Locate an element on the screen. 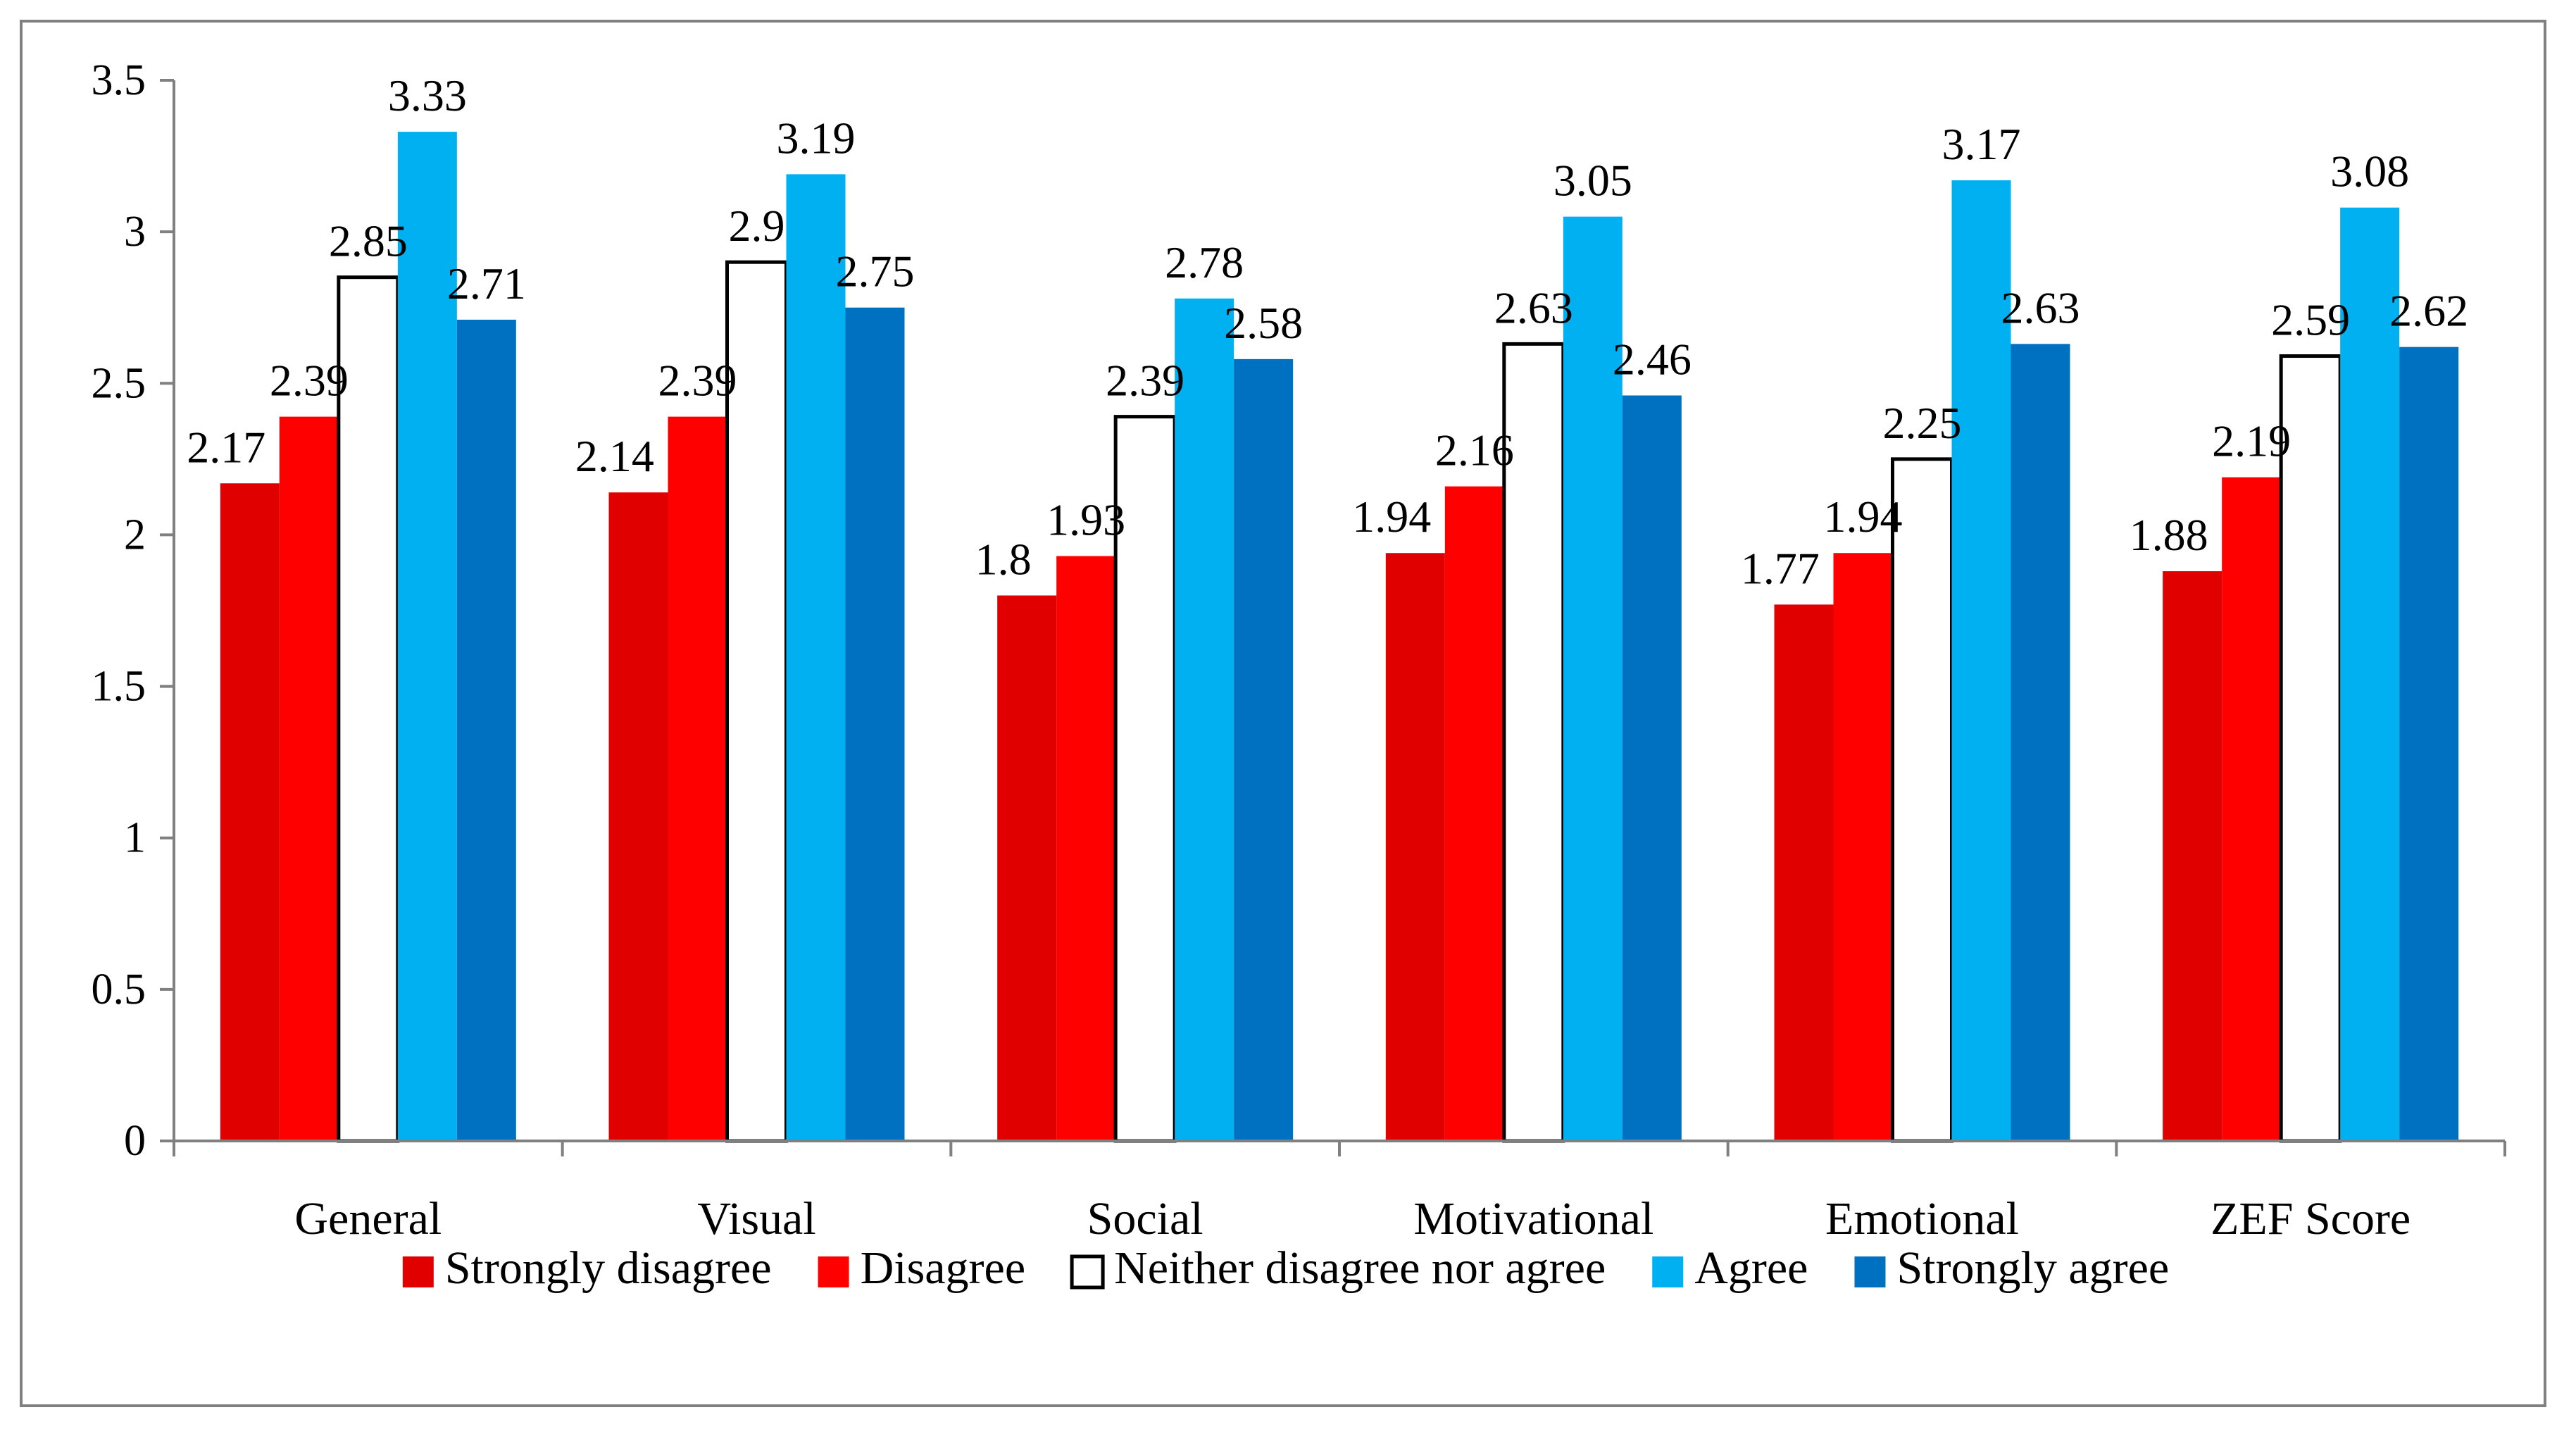  bar-agree-visual is located at coordinates (816, 658).